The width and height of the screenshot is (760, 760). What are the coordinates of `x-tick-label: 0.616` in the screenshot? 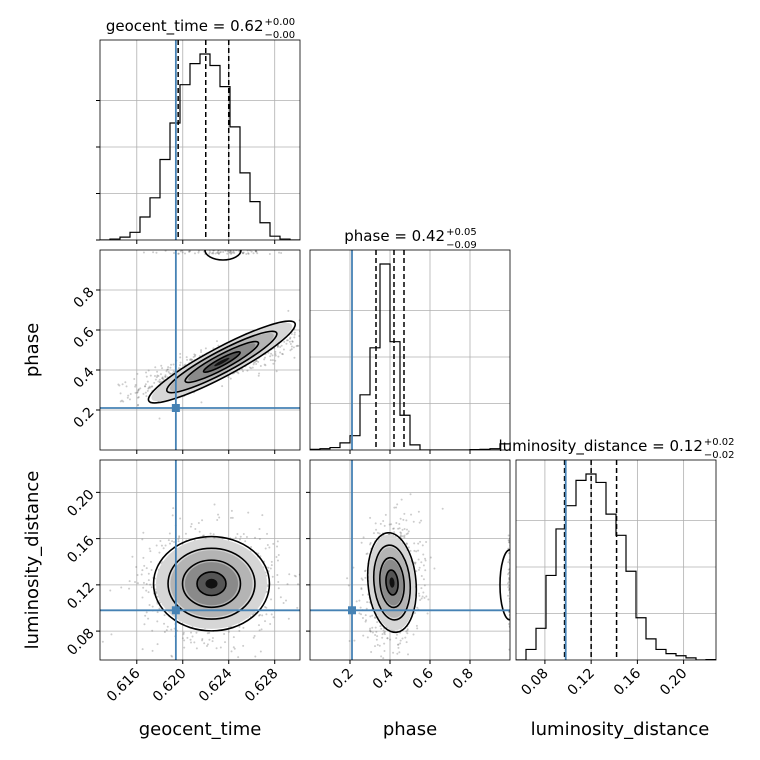 It's located at (124, 685).